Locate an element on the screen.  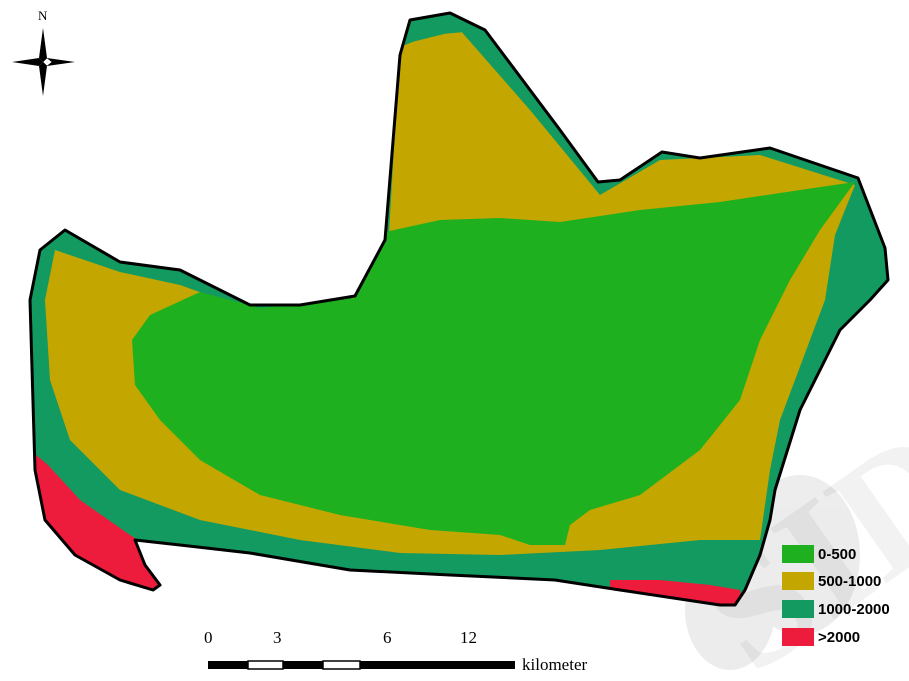
legend-label-1000-2000: 1000-2000 is located at coordinates (854, 609).